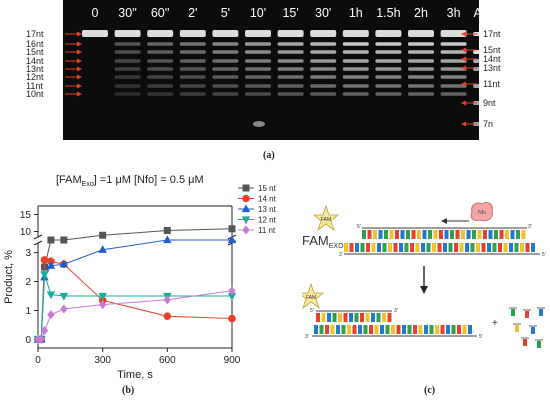 The width and height of the screenshot is (550, 402). Describe the element at coordinates (26, 232) in the screenshot. I see `y-tick-label: 10` at that location.